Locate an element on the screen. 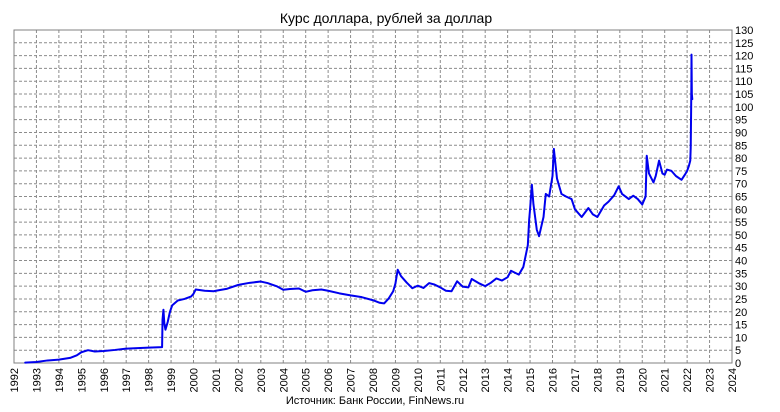 This screenshot has height=412, width=780. x-tick-label: 2024 is located at coordinates (733, 380).